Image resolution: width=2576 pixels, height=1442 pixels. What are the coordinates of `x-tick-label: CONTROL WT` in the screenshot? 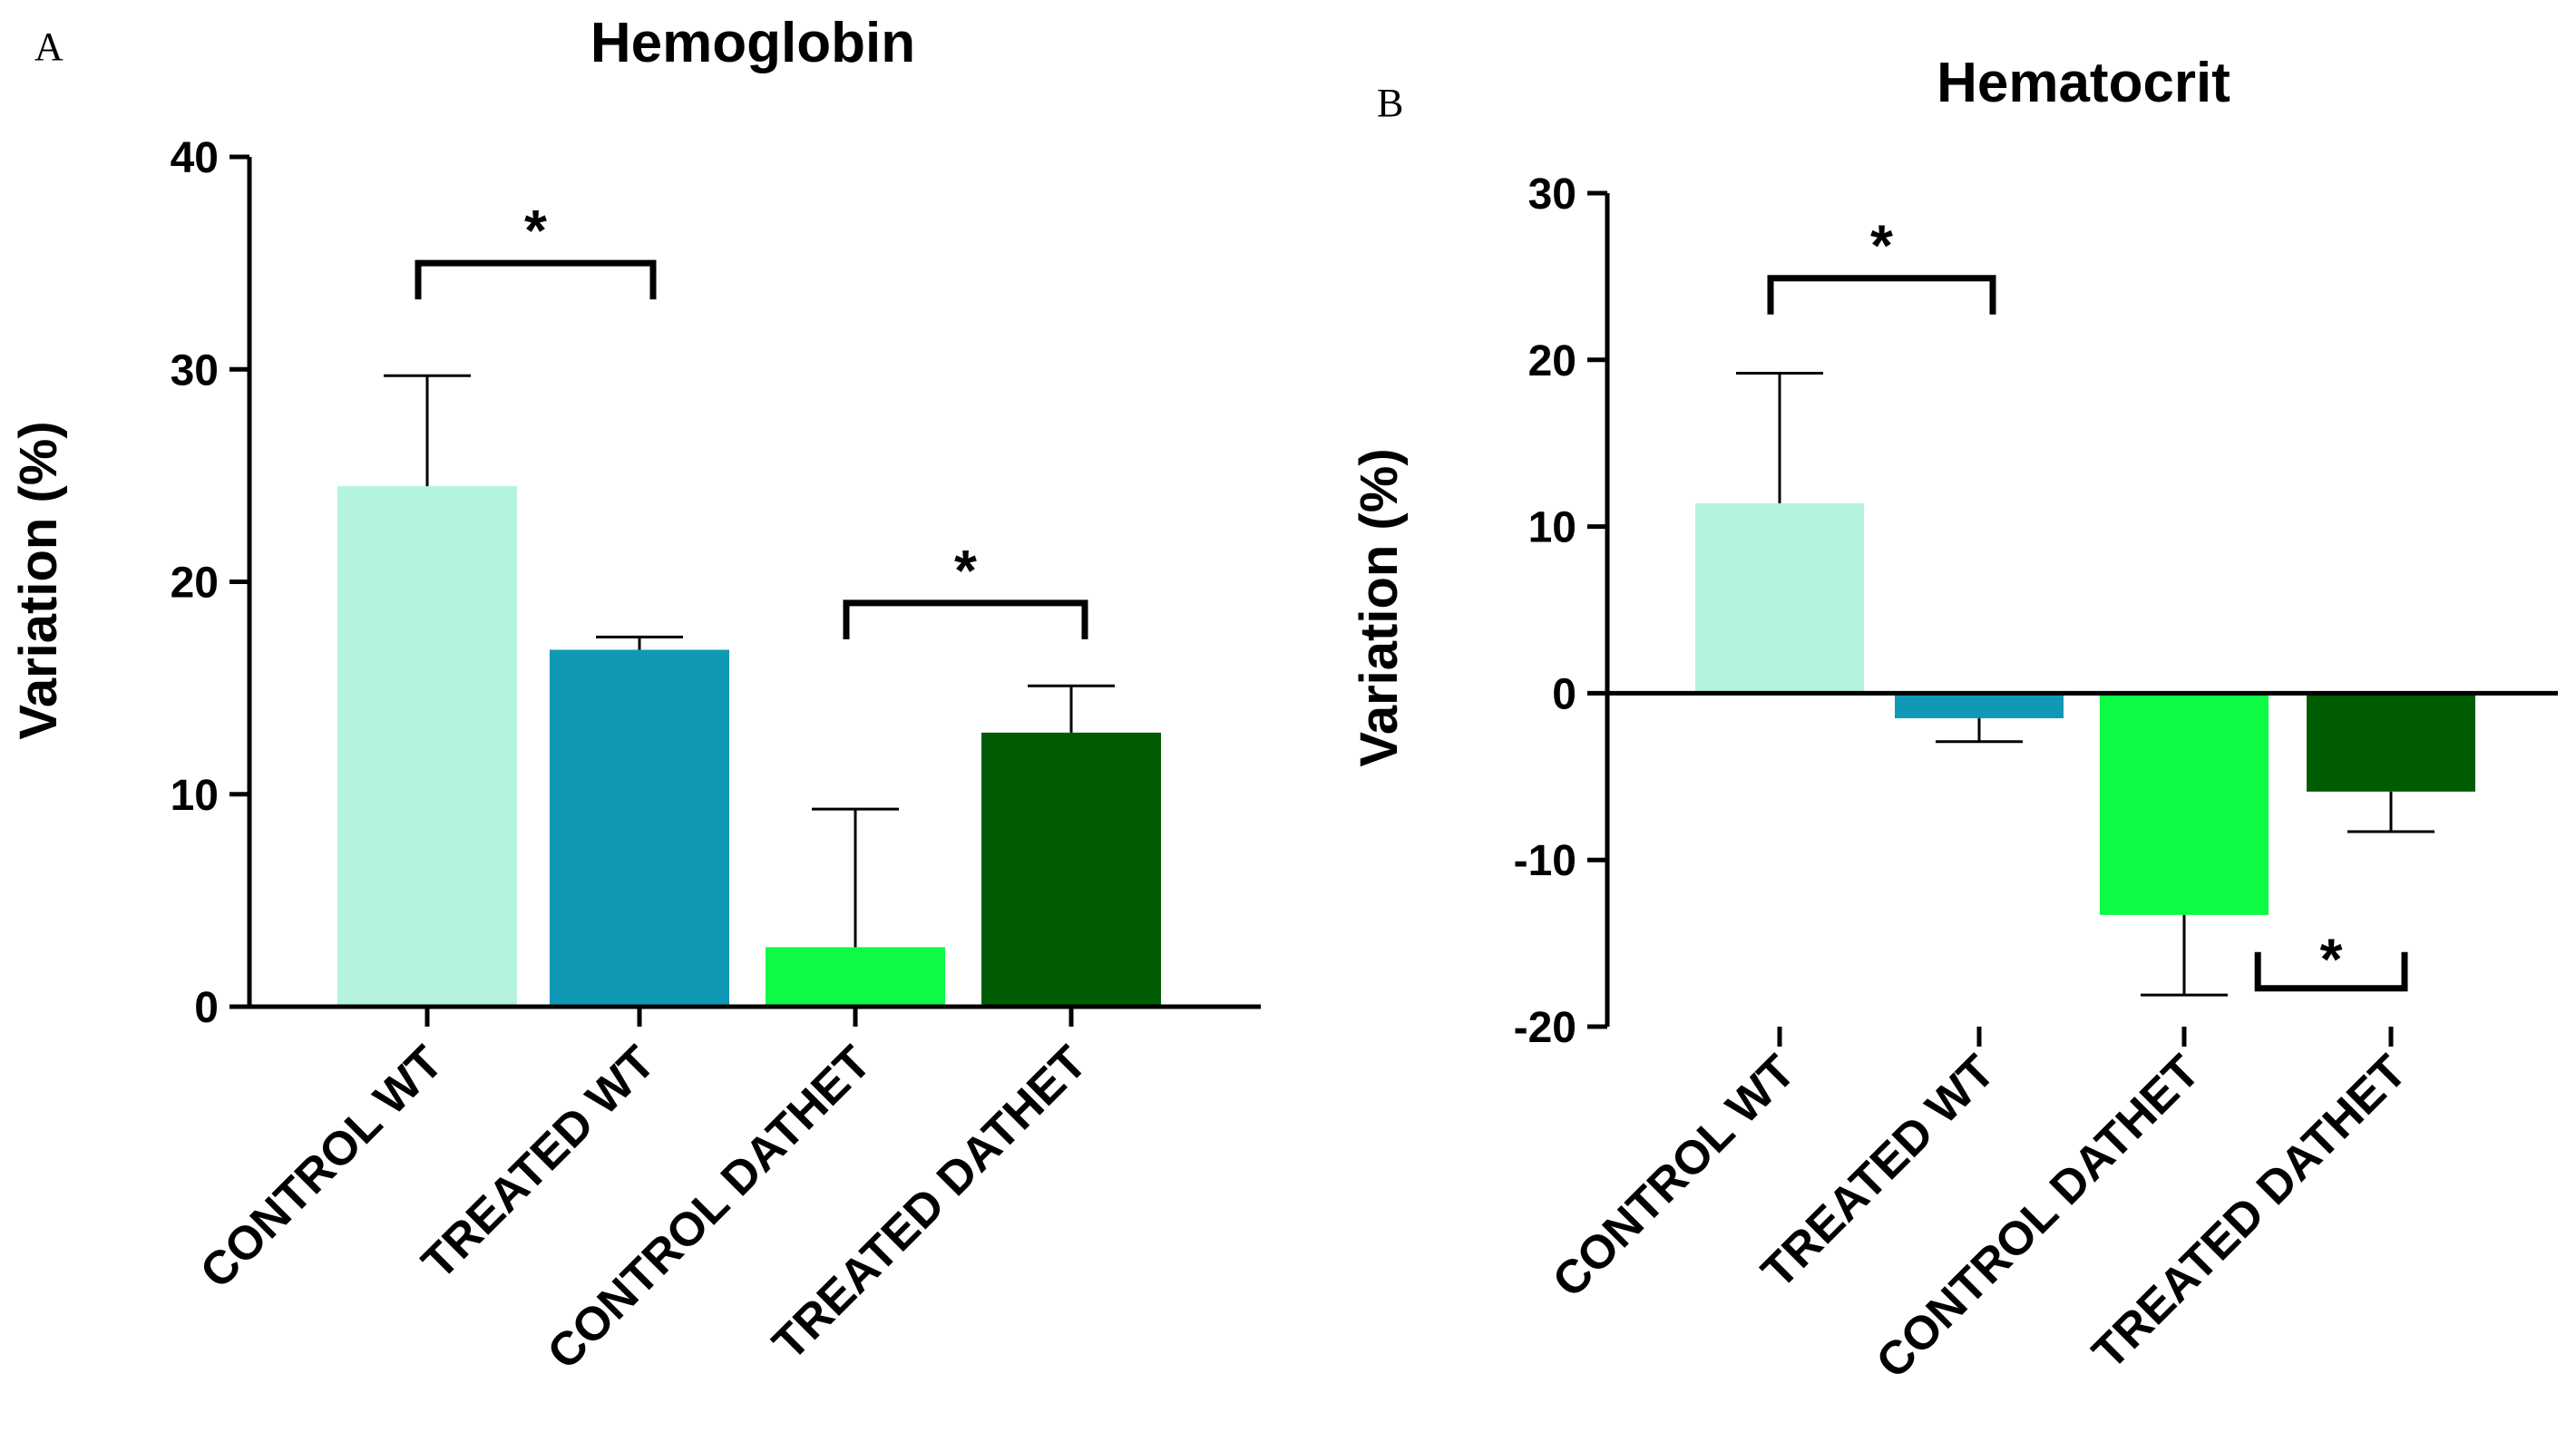 It's located at (322, 1167).